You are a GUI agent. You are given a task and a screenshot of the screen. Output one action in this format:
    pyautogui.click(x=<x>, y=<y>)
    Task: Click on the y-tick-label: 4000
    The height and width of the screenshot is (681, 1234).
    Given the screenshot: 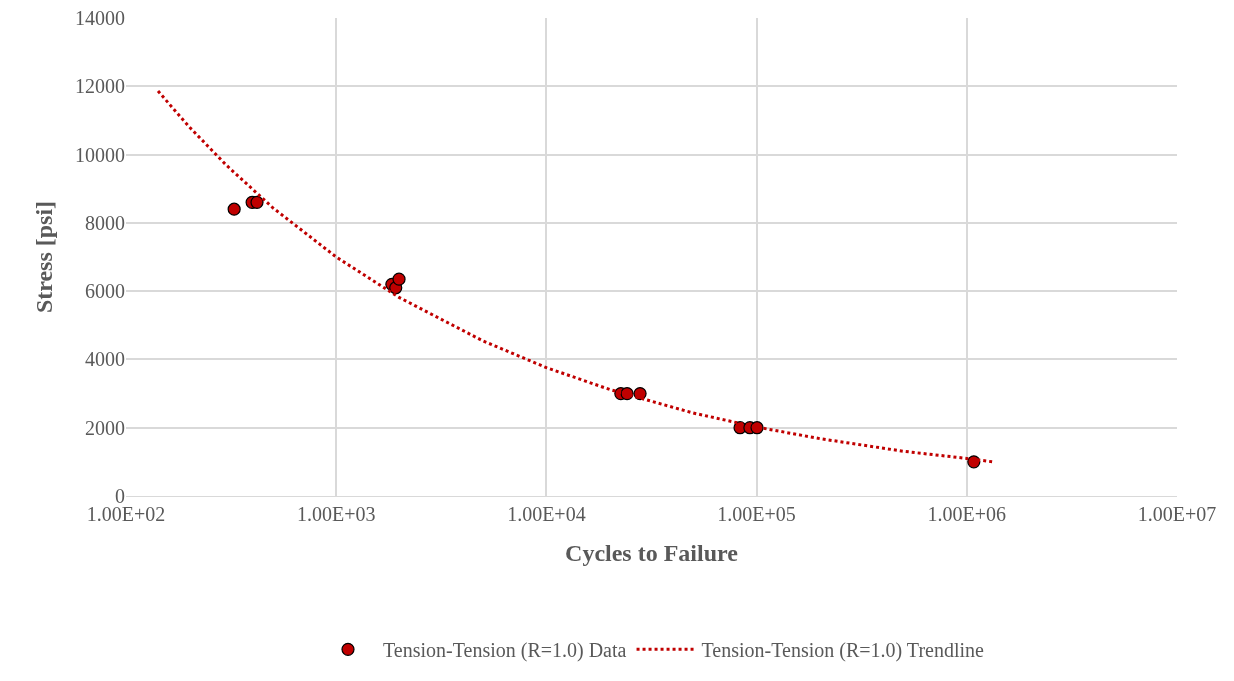 What is the action you would take?
    pyautogui.click(x=105, y=359)
    